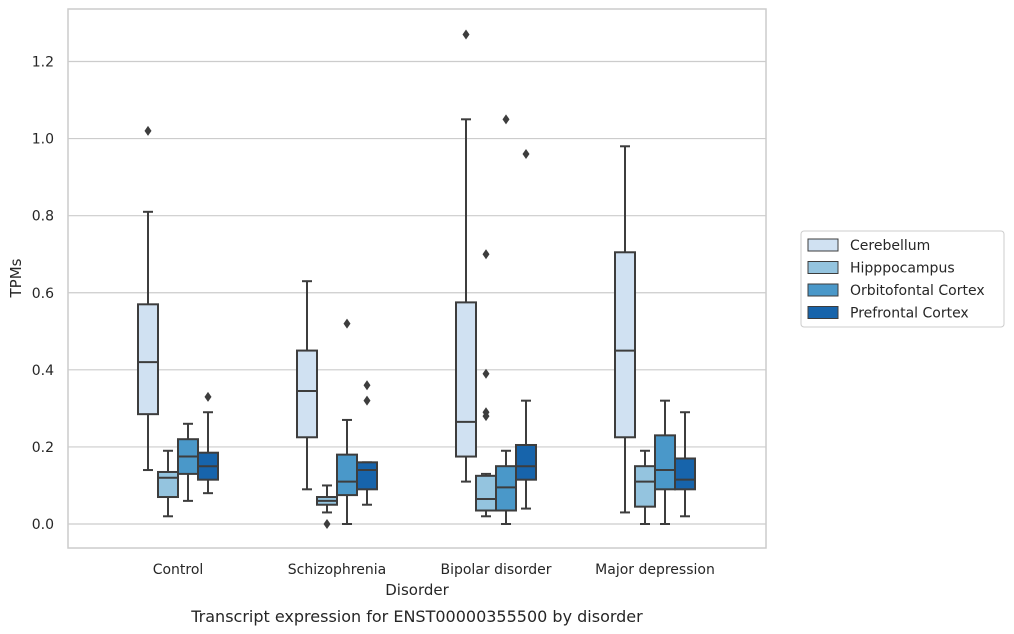 Image resolution: width=1014 pixels, height=634 pixels. What do you see at coordinates (43, 63) in the screenshot?
I see `y-tick-label: 1.2` at bounding box center [43, 63].